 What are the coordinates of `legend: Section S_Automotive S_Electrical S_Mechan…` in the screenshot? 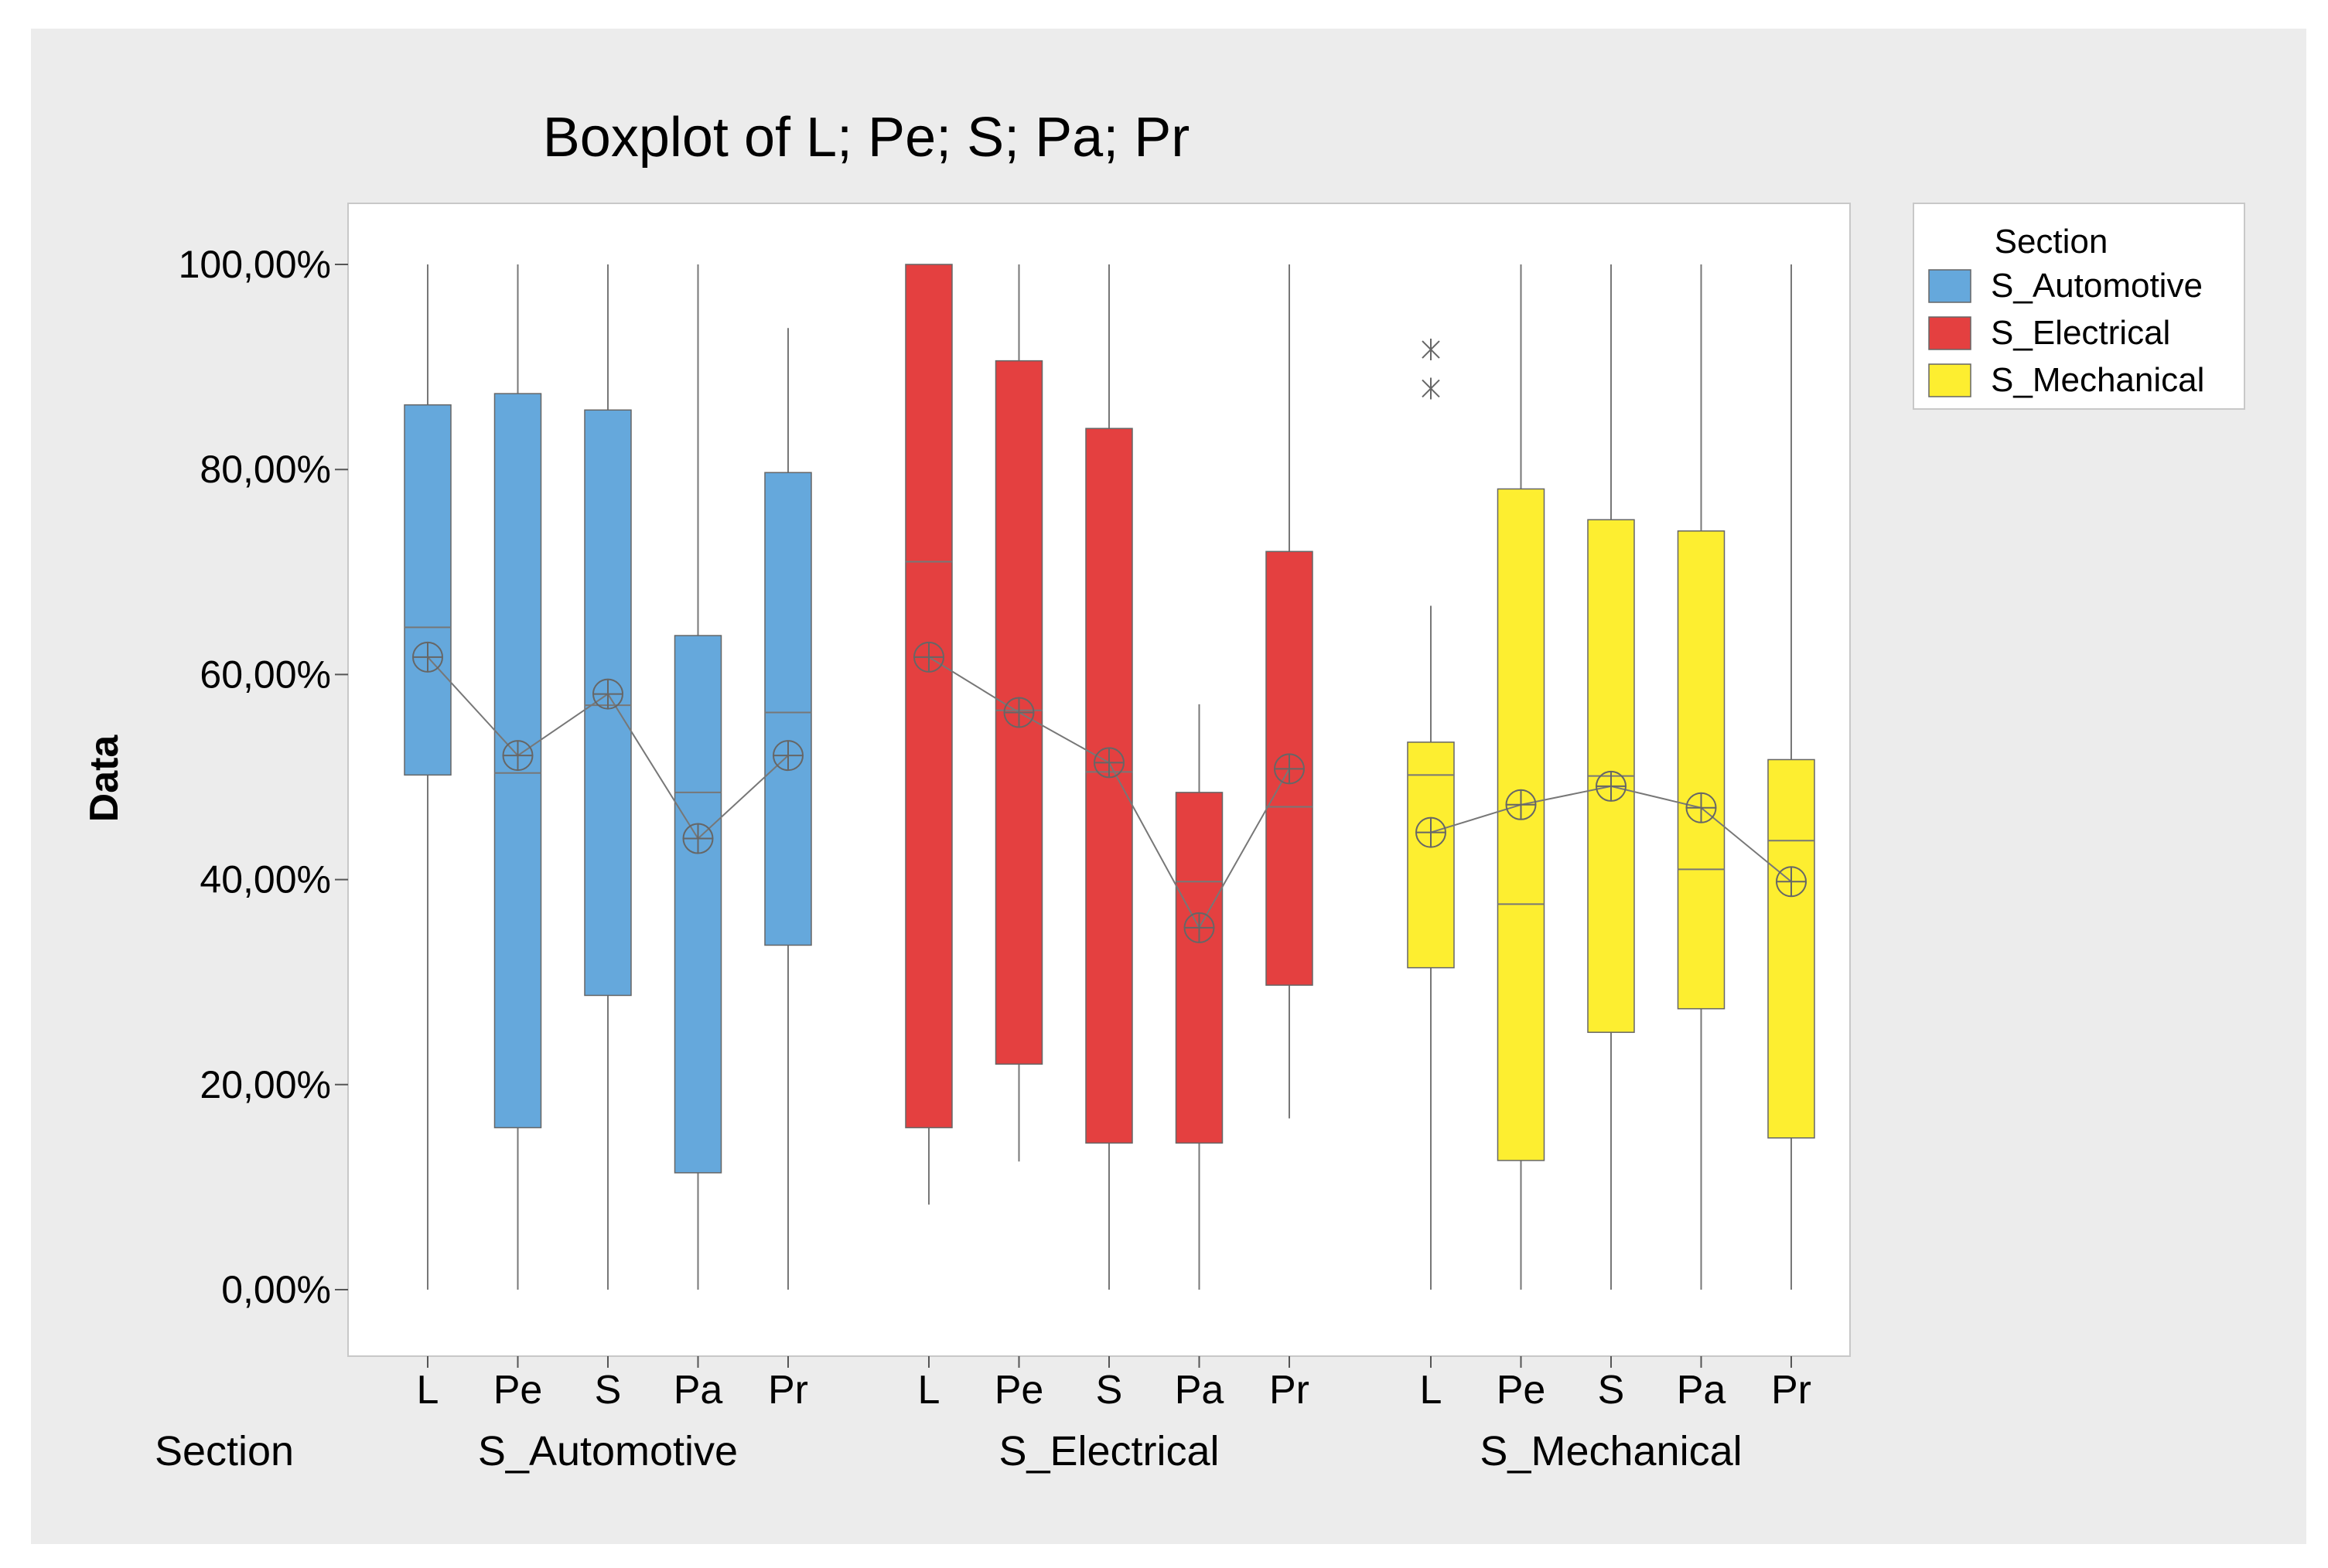 It's located at (2079, 306).